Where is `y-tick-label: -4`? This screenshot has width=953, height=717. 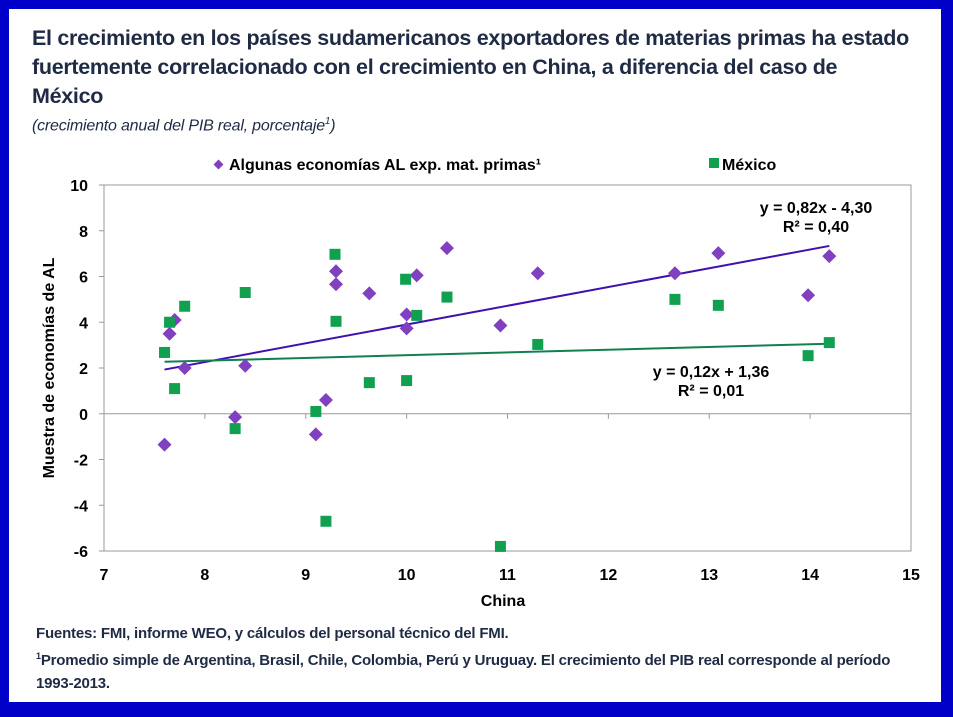
y-tick-label: -4 is located at coordinates (81, 506).